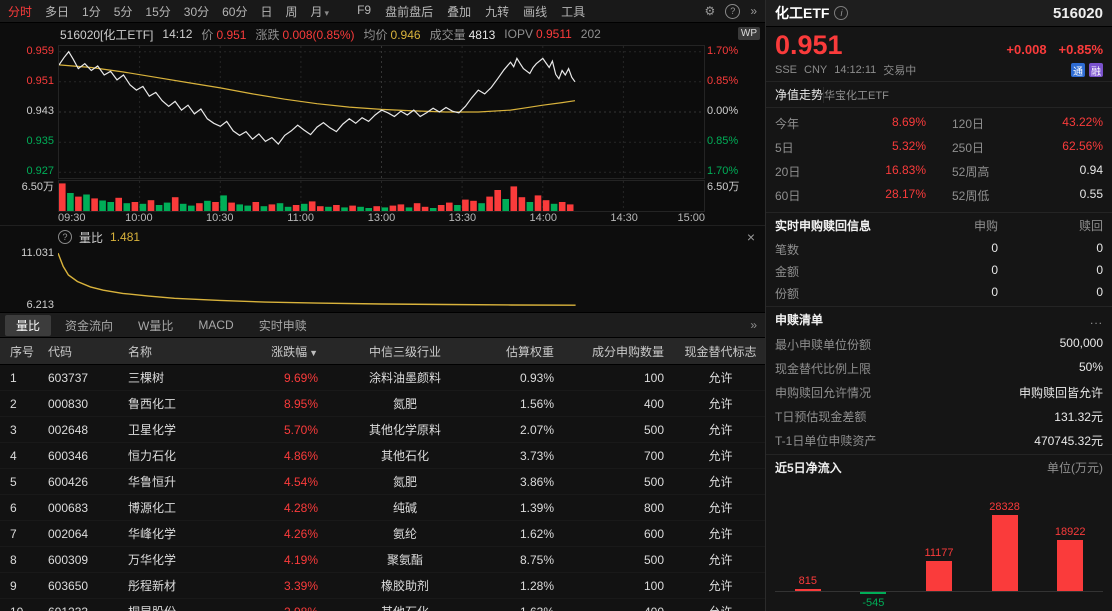 Image resolution: width=1112 pixels, height=611 pixels. I want to click on time-axis-label: 13:00, so click(381, 218).